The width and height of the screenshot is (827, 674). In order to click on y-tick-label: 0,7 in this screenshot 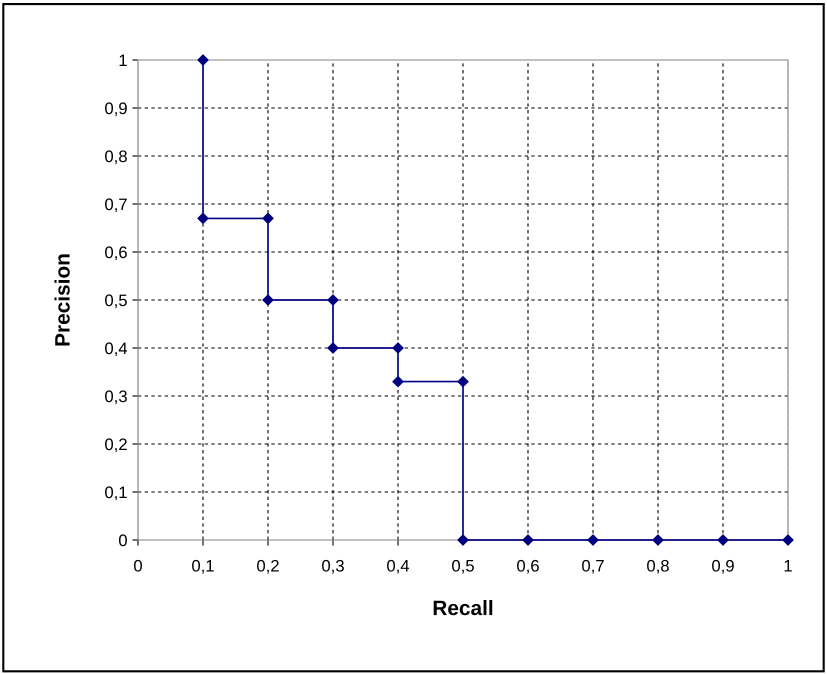, I will do `click(116, 205)`.